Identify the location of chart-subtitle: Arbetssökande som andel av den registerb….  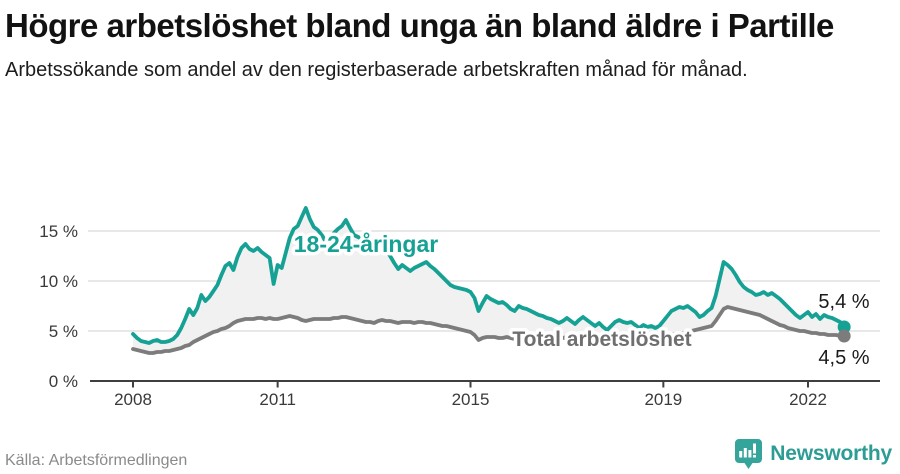
(376, 69).